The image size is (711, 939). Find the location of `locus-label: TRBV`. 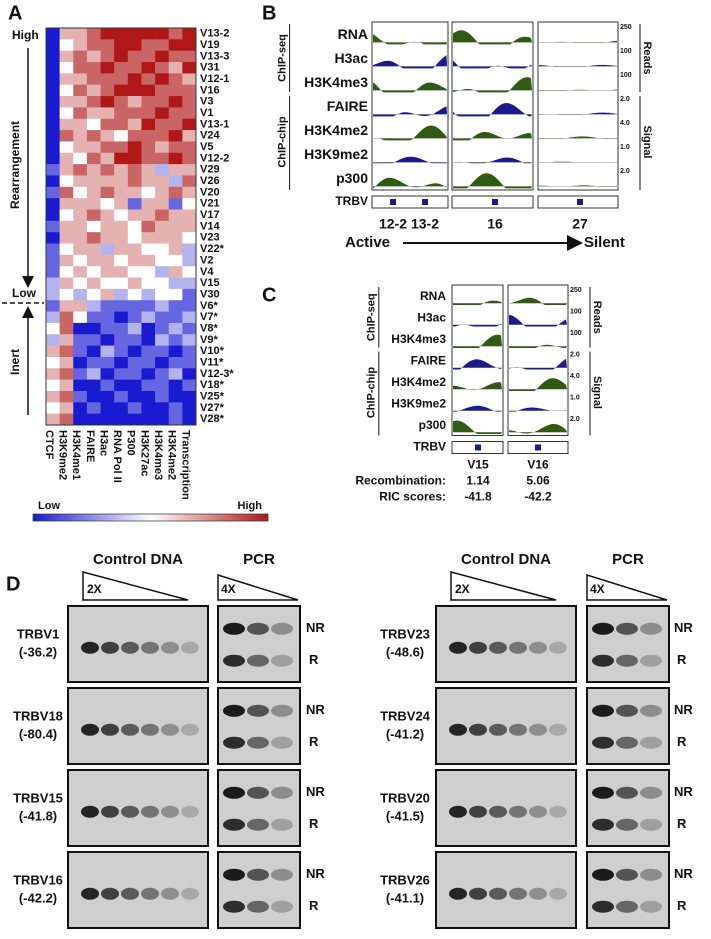

locus-label: TRBV is located at coordinates (351, 201).